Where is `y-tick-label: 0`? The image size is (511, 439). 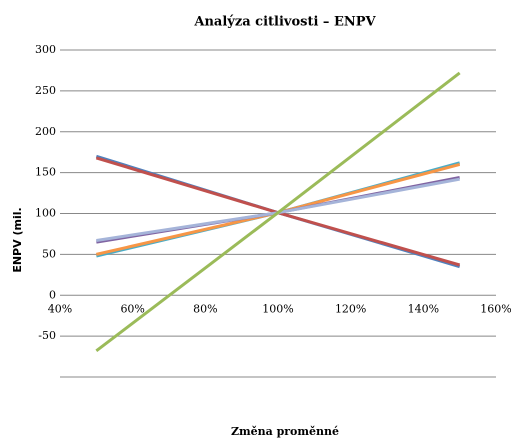
y-tick-label: 0 is located at coordinates (52, 294).